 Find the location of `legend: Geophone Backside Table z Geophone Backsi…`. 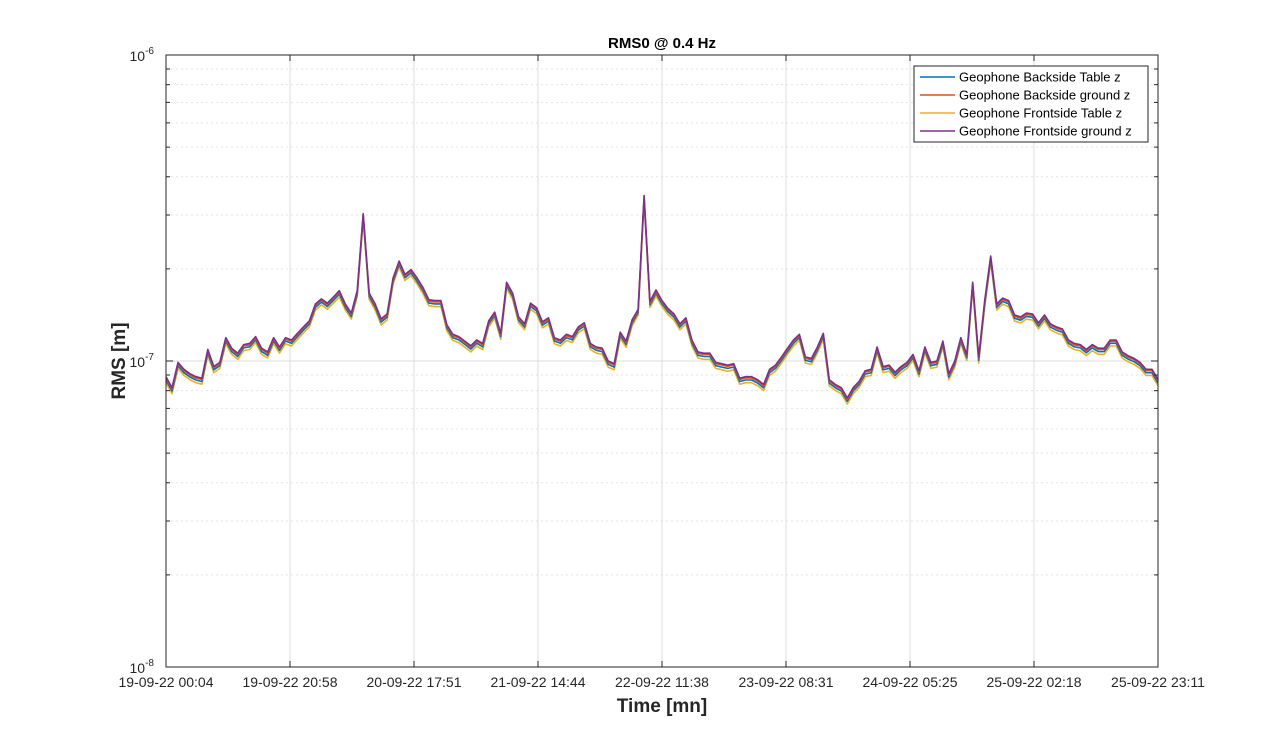

legend: Geophone Backside Table z Geophone Backsi… is located at coordinates (1031, 104).